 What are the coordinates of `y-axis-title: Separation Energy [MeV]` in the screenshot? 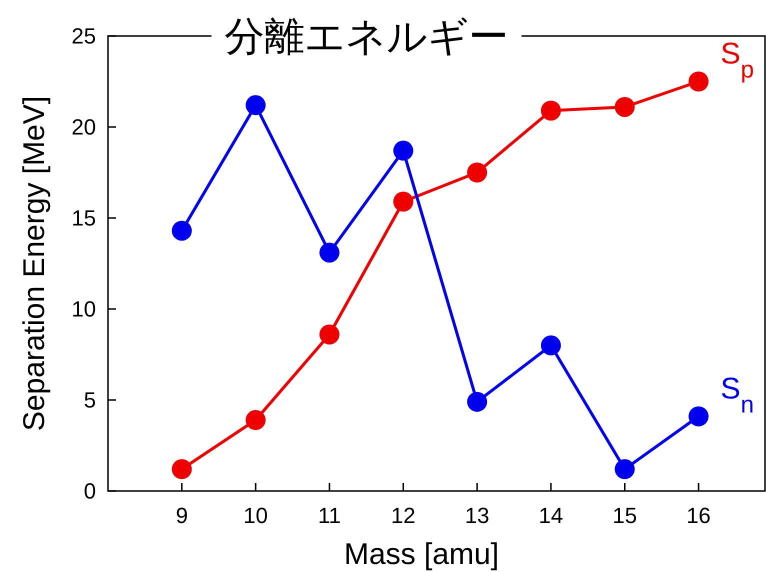 It's located at (34, 264).